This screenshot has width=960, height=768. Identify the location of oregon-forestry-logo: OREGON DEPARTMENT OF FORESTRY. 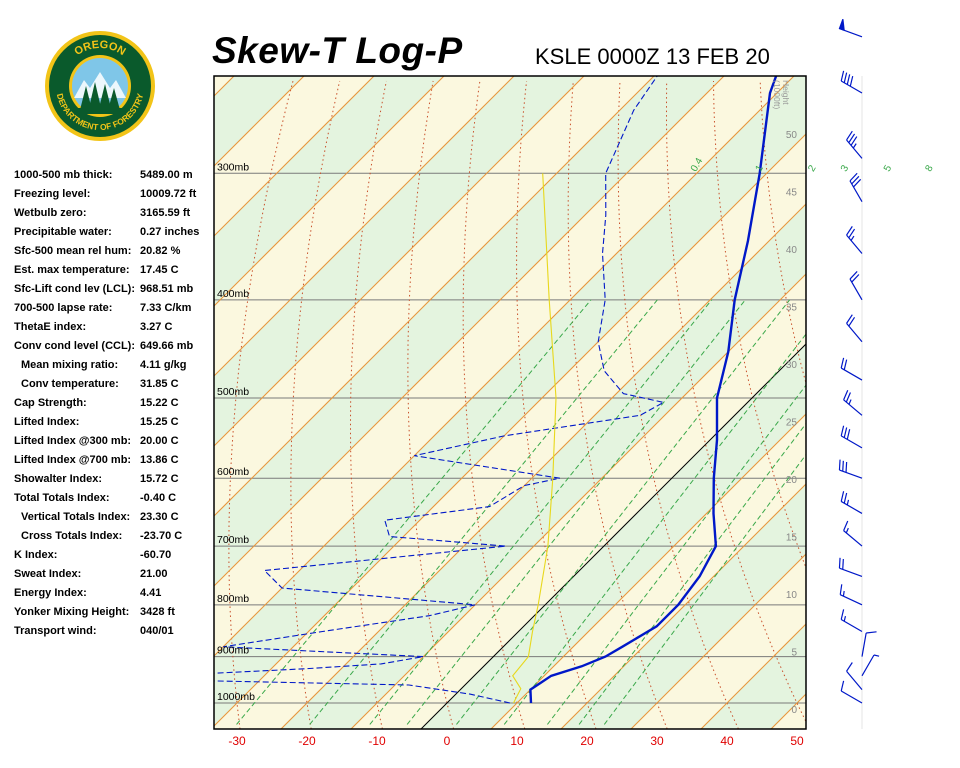
(100, 86).